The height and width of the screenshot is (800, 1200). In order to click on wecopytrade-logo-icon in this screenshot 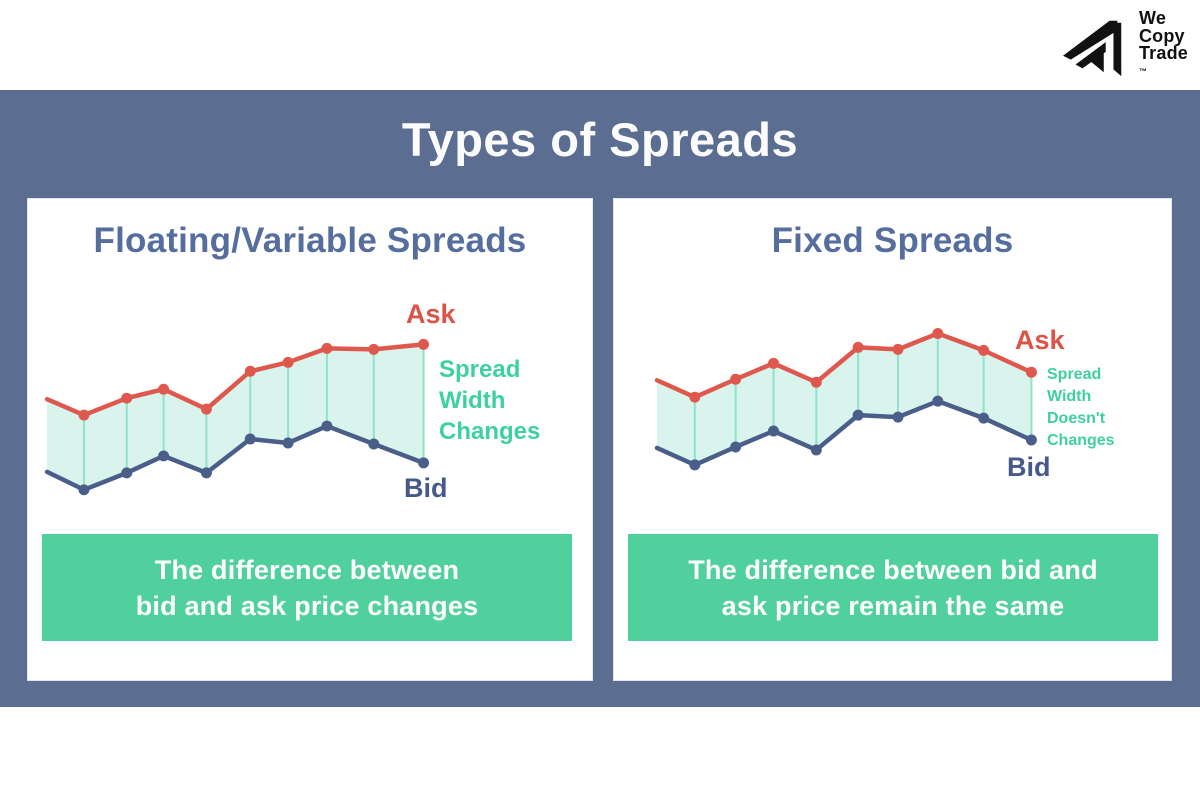, I will do `click(1092, 48)`.